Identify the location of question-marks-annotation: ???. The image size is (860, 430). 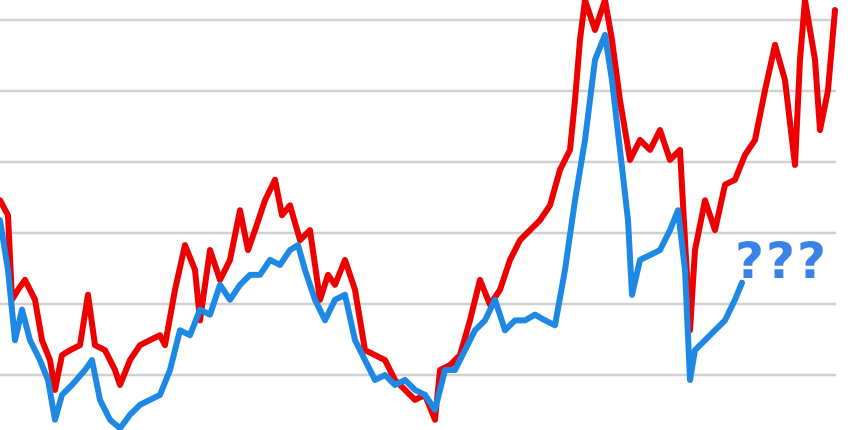
(782, 261).